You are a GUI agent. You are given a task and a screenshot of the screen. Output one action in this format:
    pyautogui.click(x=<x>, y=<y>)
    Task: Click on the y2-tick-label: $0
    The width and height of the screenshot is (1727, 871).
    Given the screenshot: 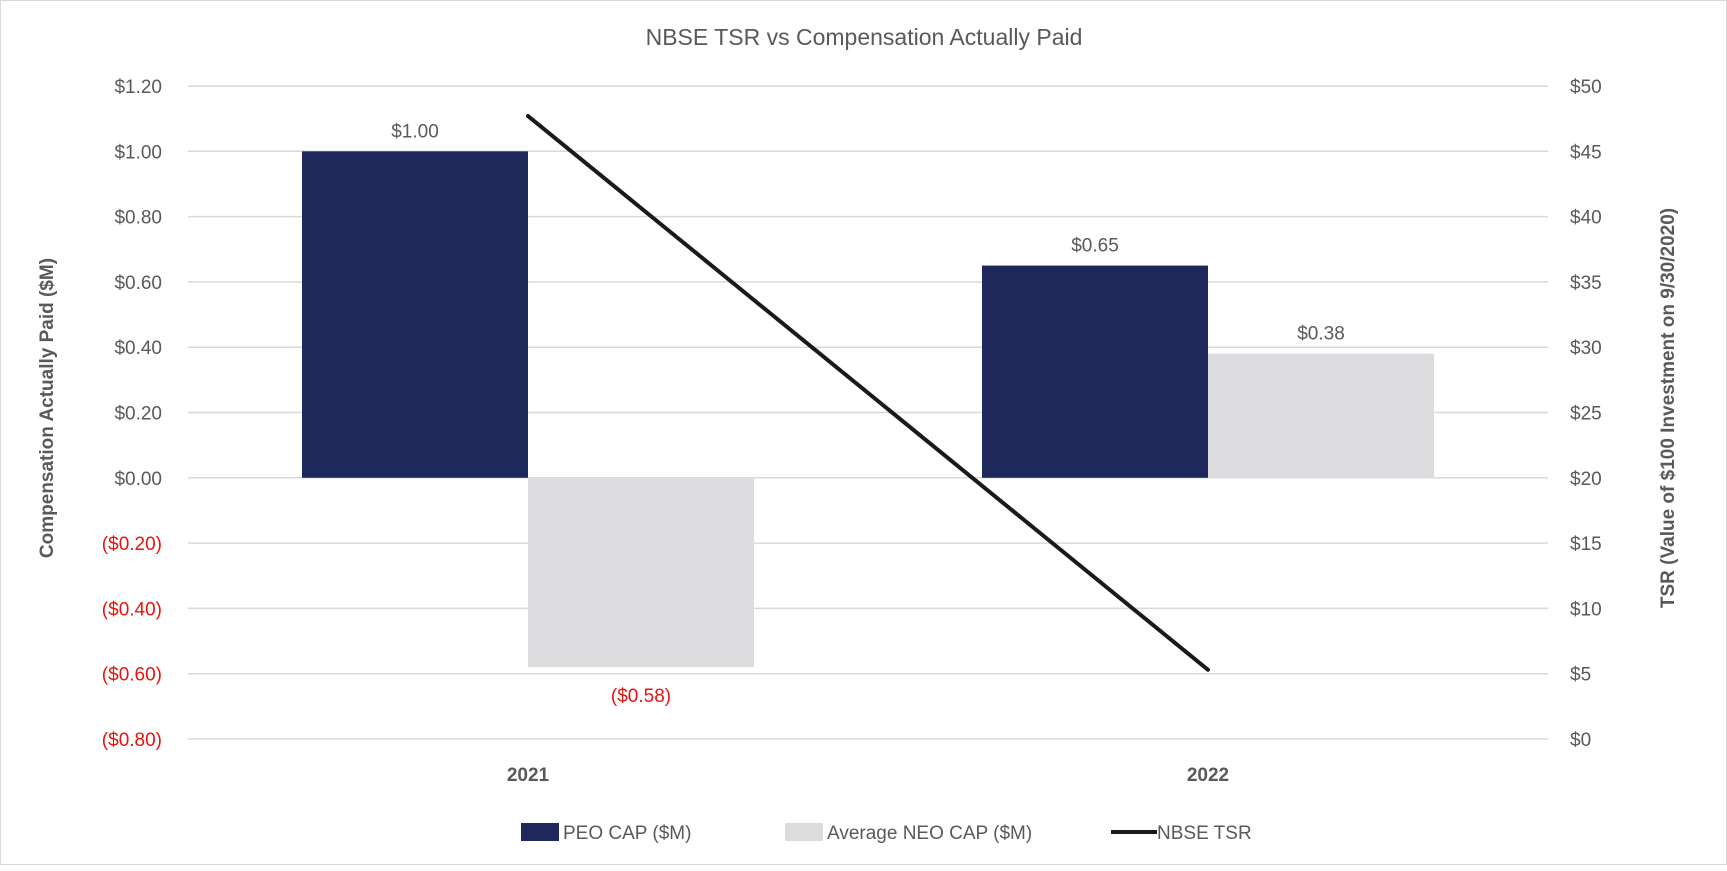 What is the action you would take?
    pyautogui.click(x=1580, y=740)
    